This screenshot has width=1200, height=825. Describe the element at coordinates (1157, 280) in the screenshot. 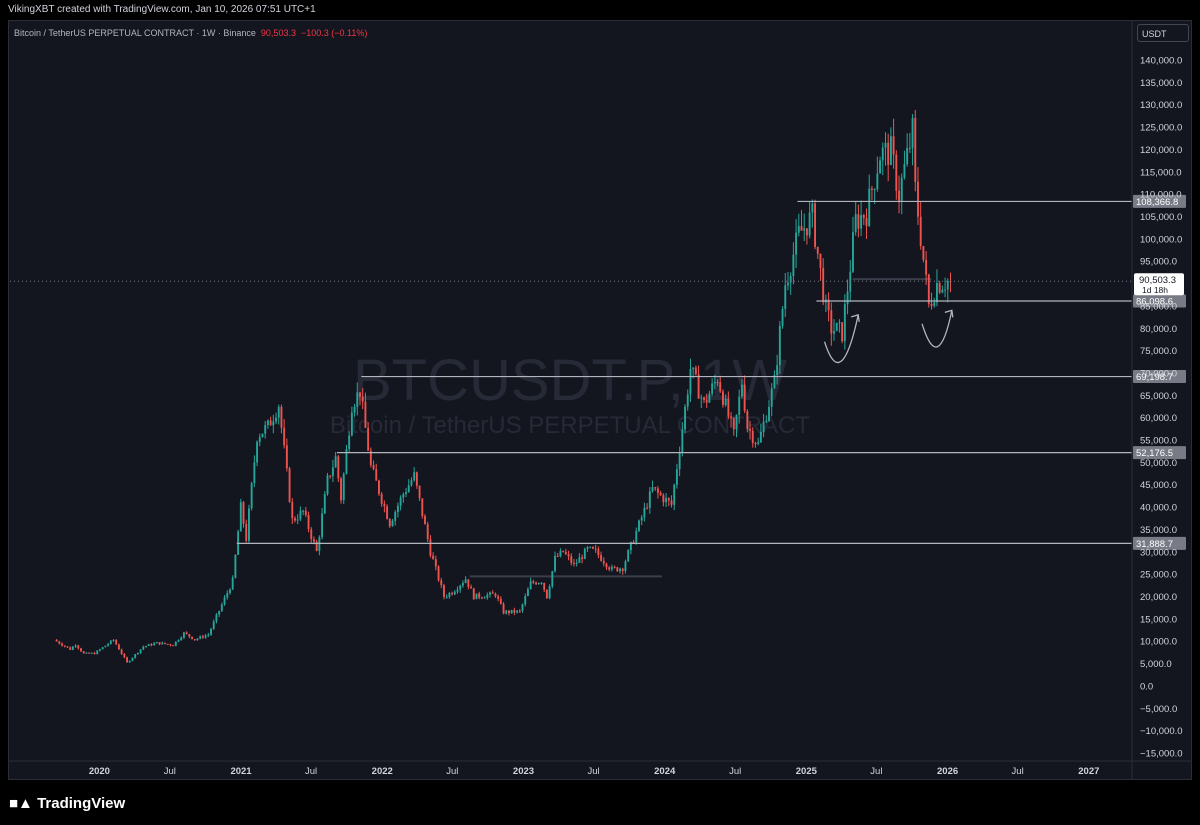

I see `last-price-tag-value: 90,503.3` at that location.